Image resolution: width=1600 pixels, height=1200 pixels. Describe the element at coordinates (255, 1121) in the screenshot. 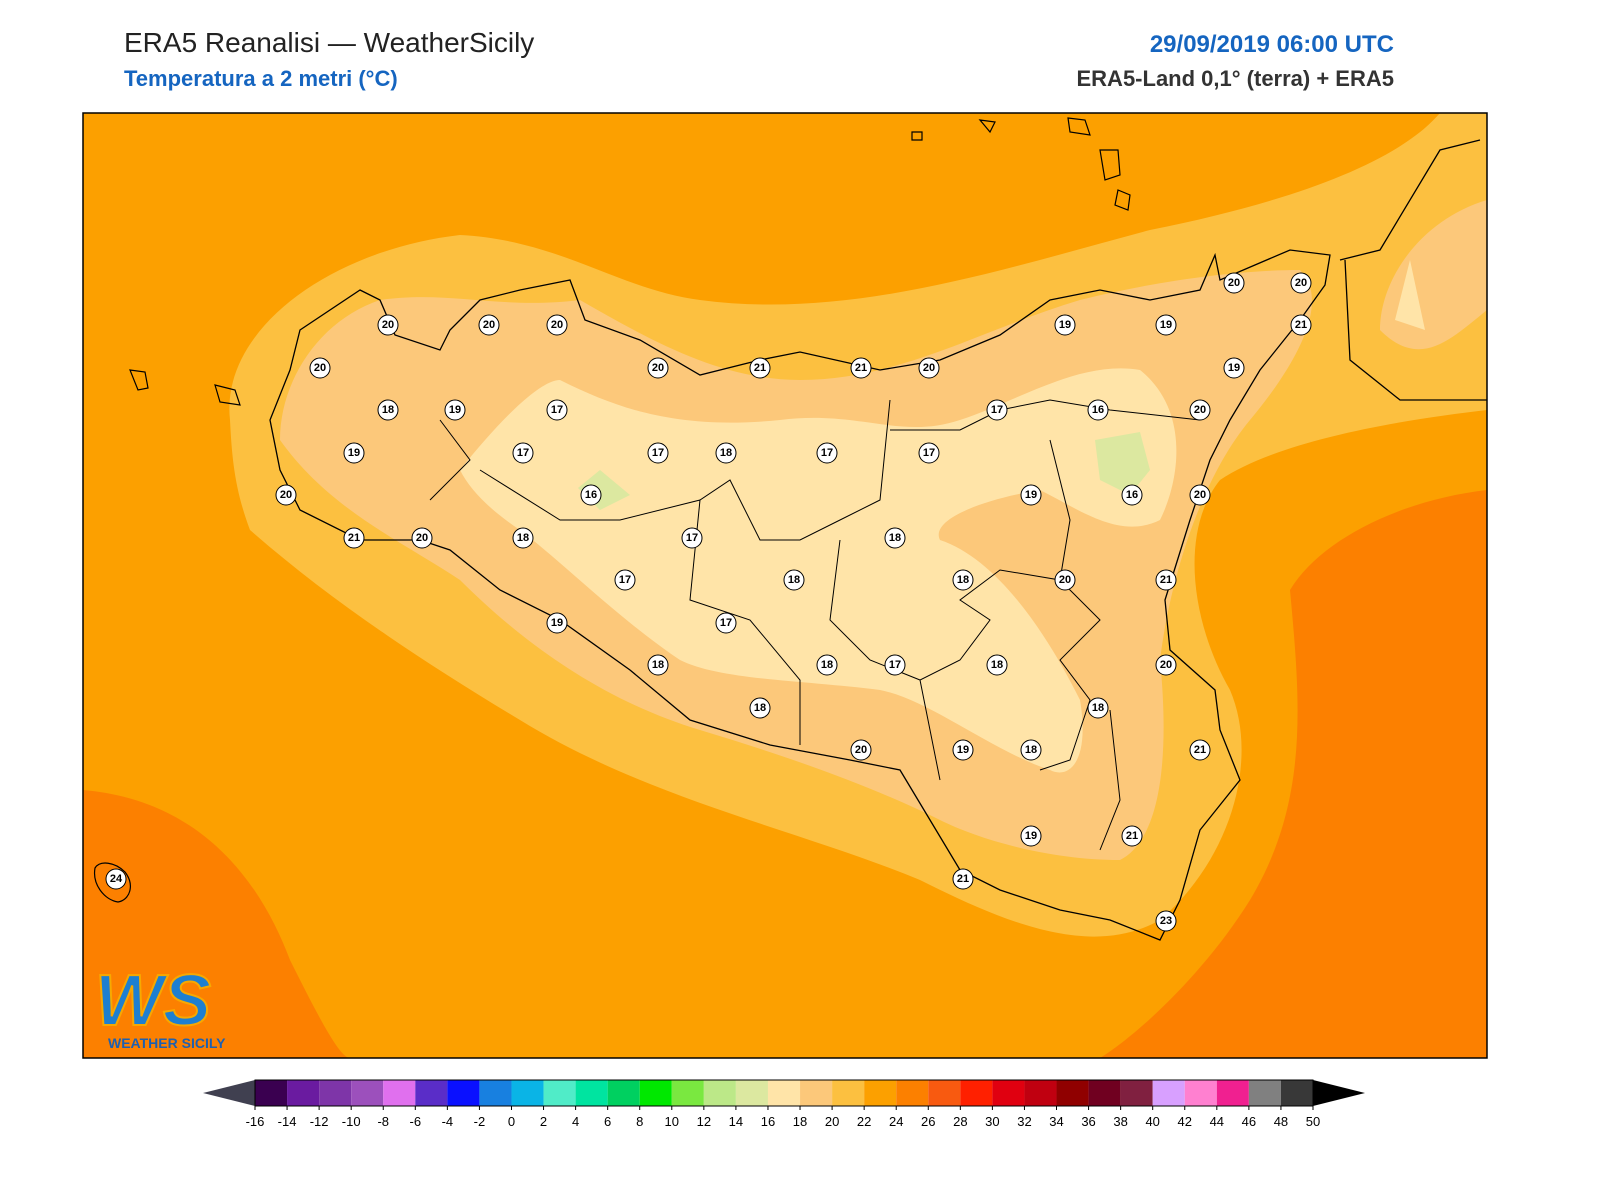

I see `colorbar-label: -16` at that location.